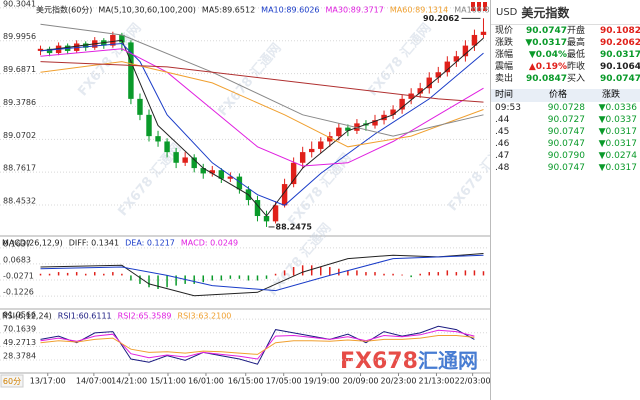 The image size is (640, 400). I want to click on x-tick-label: 14/07:00, so click(94, 381).